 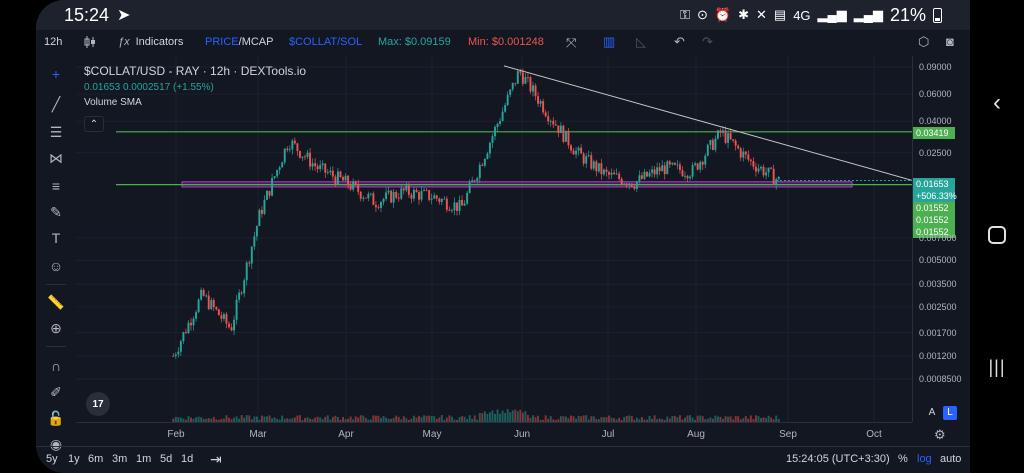 What do you see at coordinates (950, 41) in the screenshot?
I see `camera-icon: ◙` at bounding box center [950, 41].